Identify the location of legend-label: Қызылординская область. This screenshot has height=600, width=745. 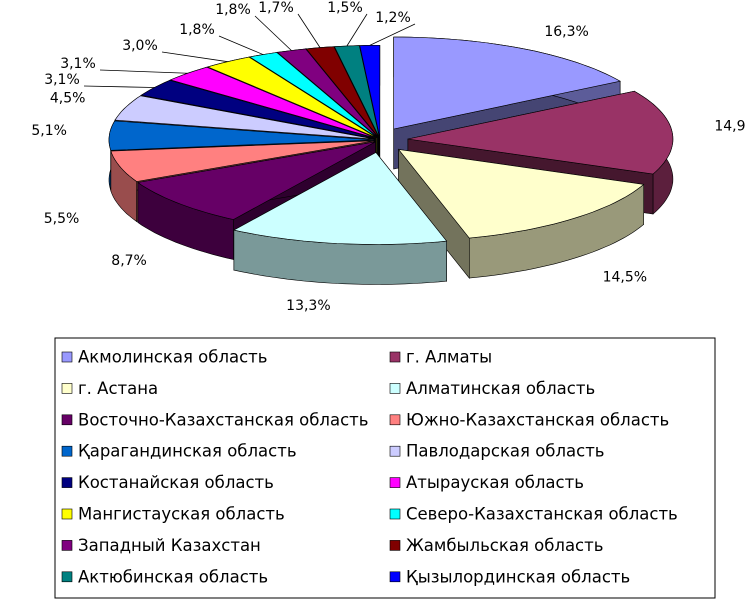
(518, 576).